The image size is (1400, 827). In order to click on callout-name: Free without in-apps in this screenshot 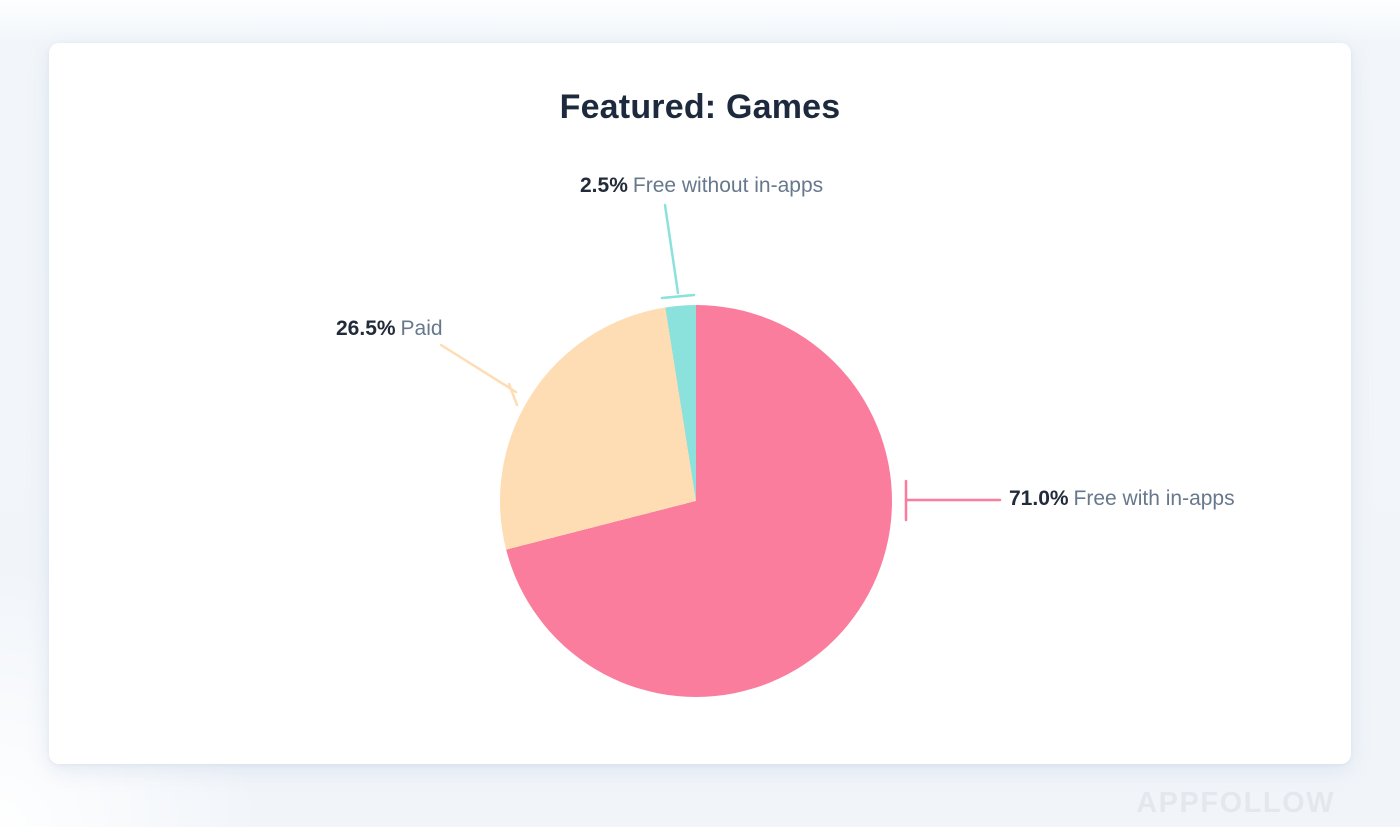, I will do `click(728, 185)`.